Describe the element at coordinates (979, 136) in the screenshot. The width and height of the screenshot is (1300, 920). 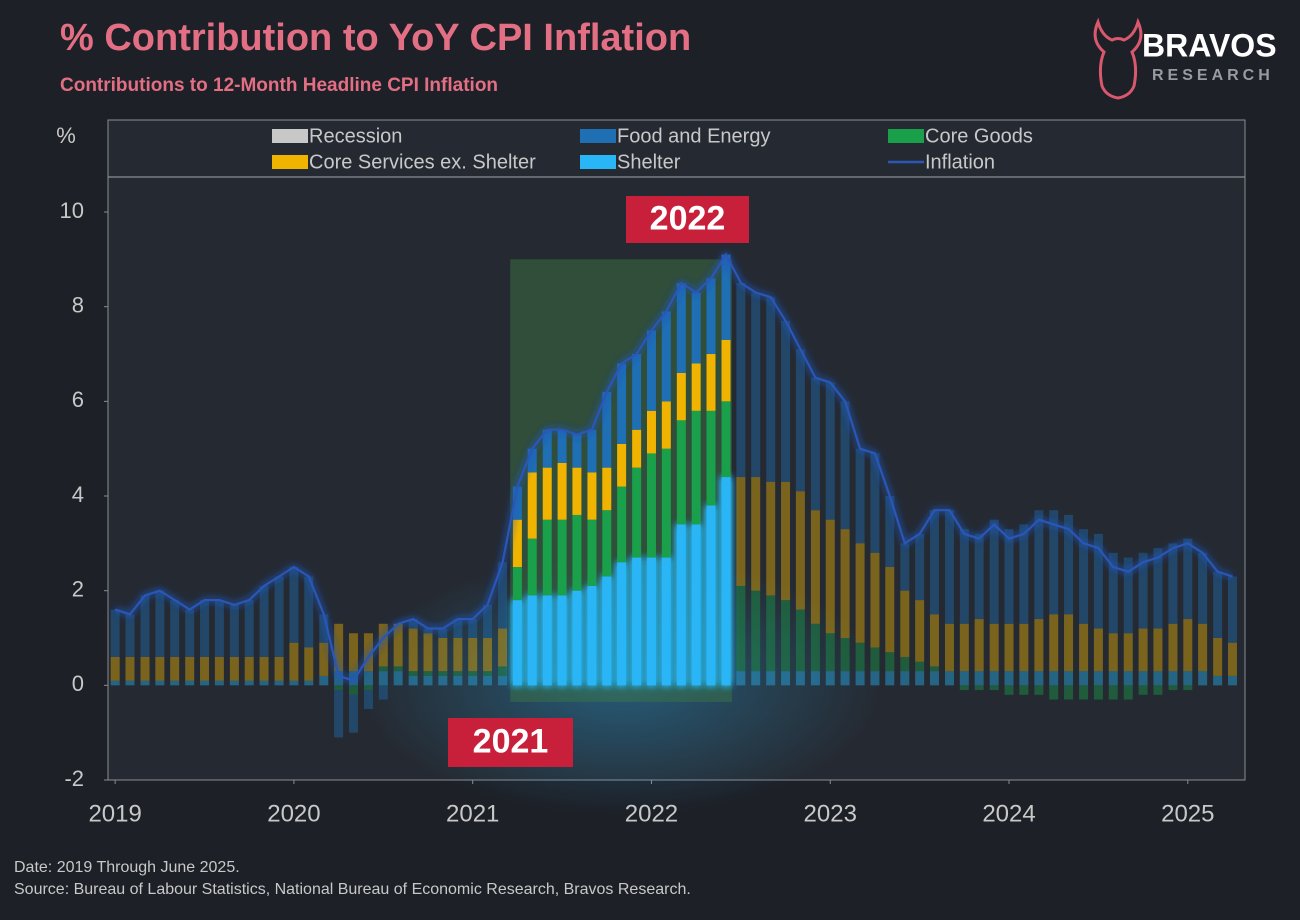
I see `legend-label: Core Goods` at that location.